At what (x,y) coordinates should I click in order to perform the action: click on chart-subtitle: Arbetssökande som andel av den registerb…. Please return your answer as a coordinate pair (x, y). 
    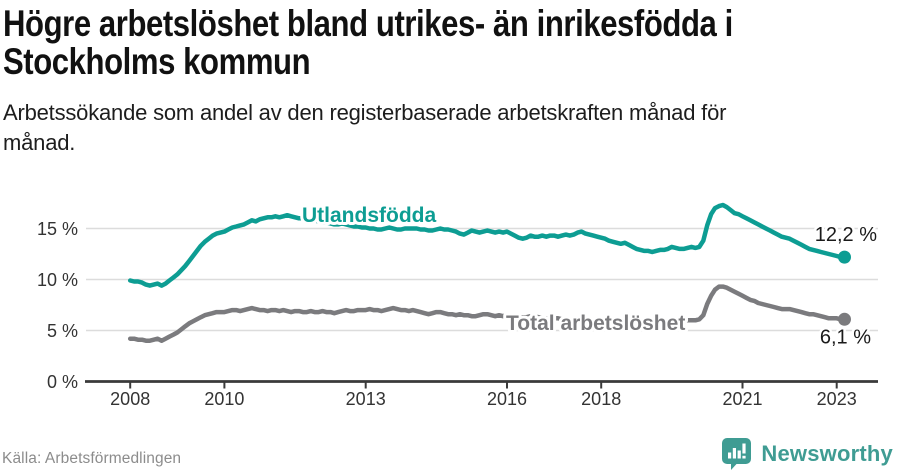
    Looking at the image, I should click on (364, 128).